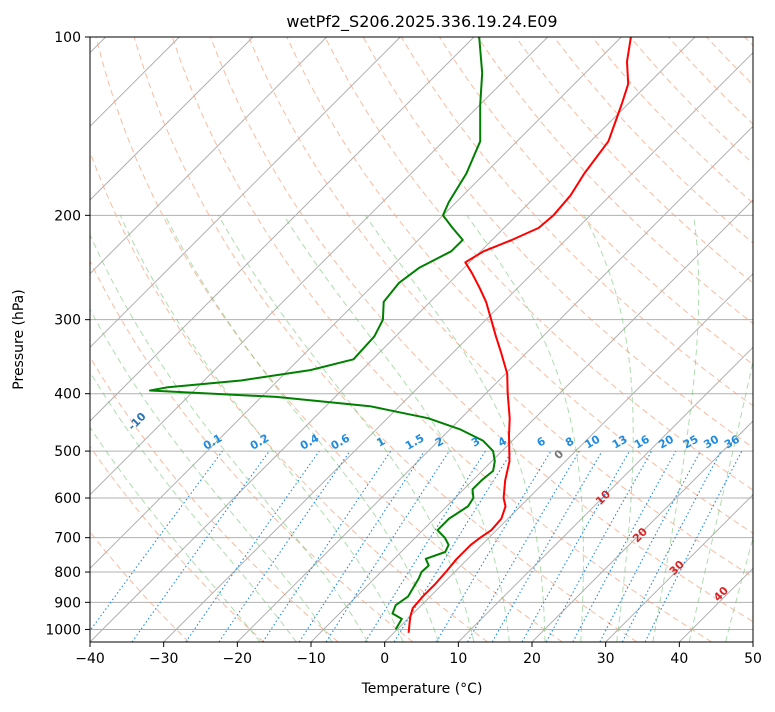 The image size is (775, 712). What do you see at coordinates (677, 568) in the screenshot?
I see `moist-adiabat-label: 30` at bounding box center [677, 568].